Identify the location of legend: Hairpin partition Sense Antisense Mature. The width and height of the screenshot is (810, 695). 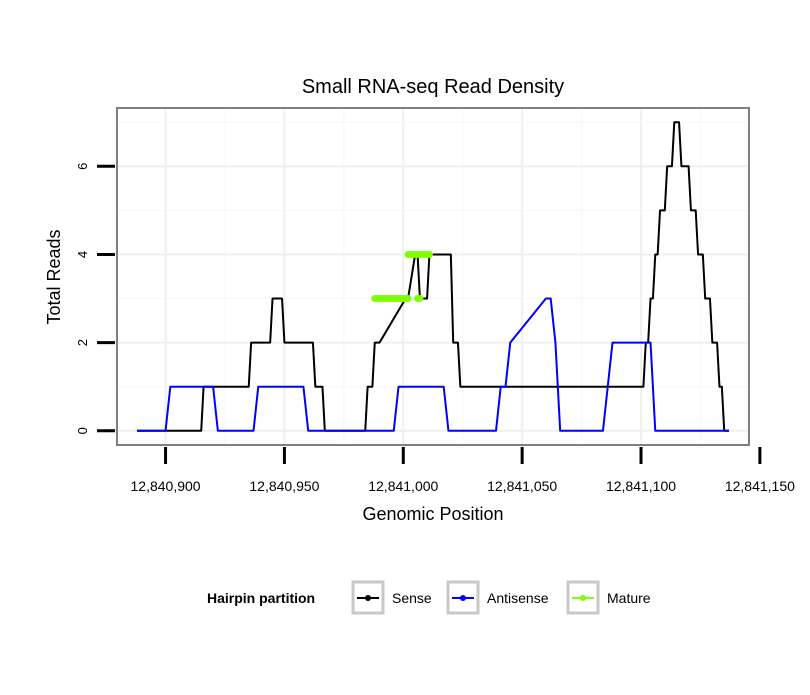
(429, 597).